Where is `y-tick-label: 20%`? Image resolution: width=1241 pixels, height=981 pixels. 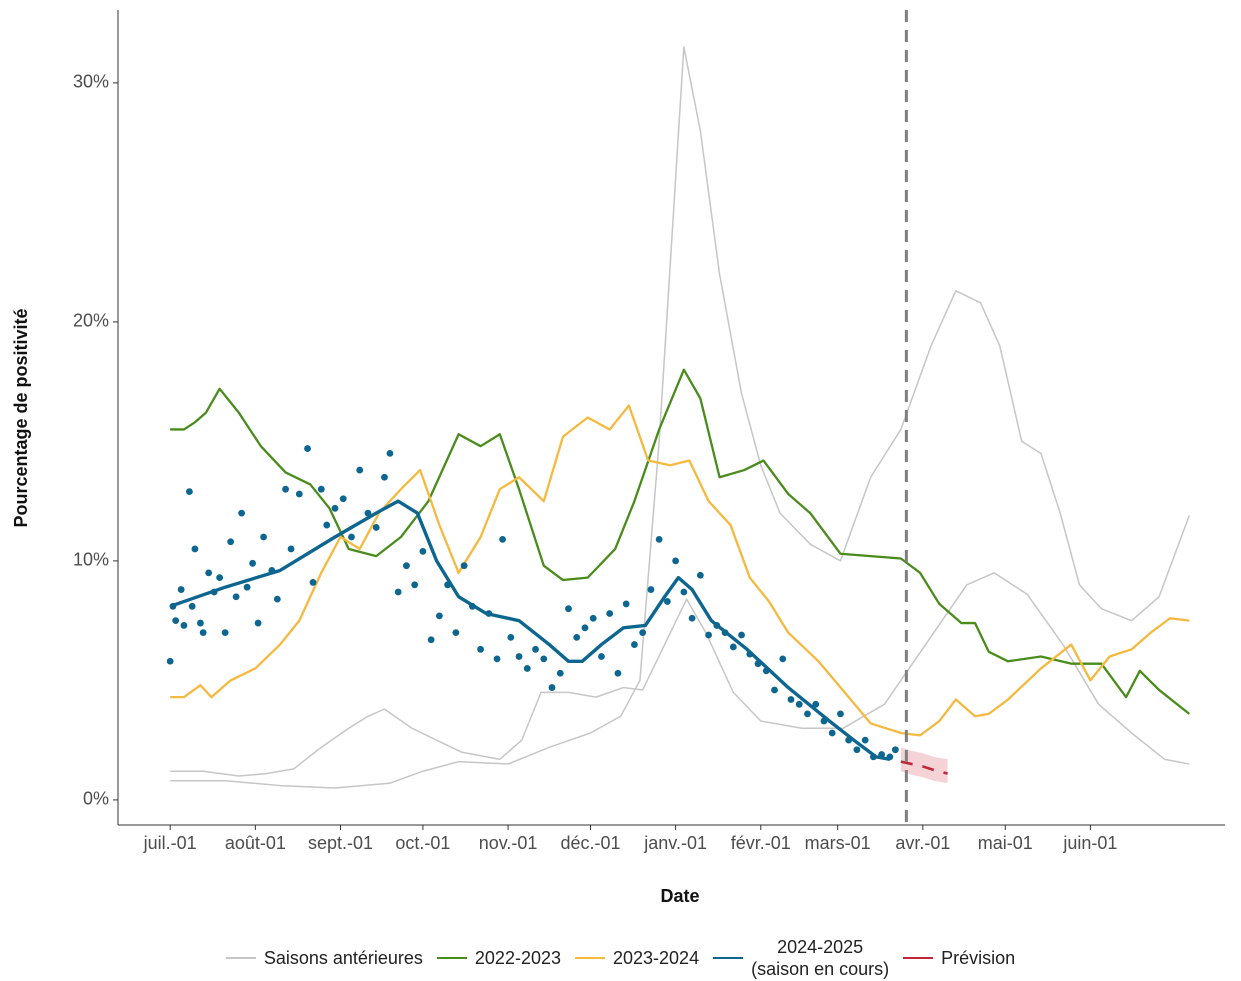
y-tick-label: 20% is located at coordinates (91, 321).